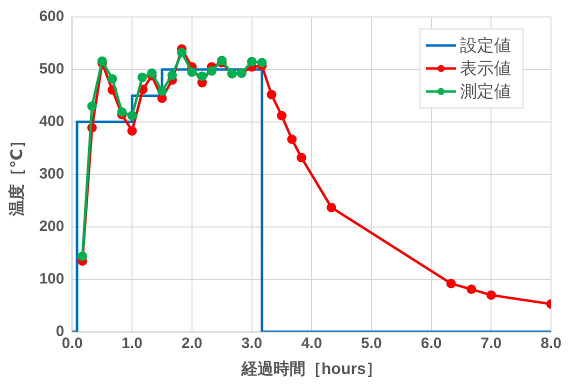 This screenshot has width=577, height=385. What do you see at coordinates (51, 227) in the screenshot?
I see `y-tick-label: 200` at bounding box center [51, 227].